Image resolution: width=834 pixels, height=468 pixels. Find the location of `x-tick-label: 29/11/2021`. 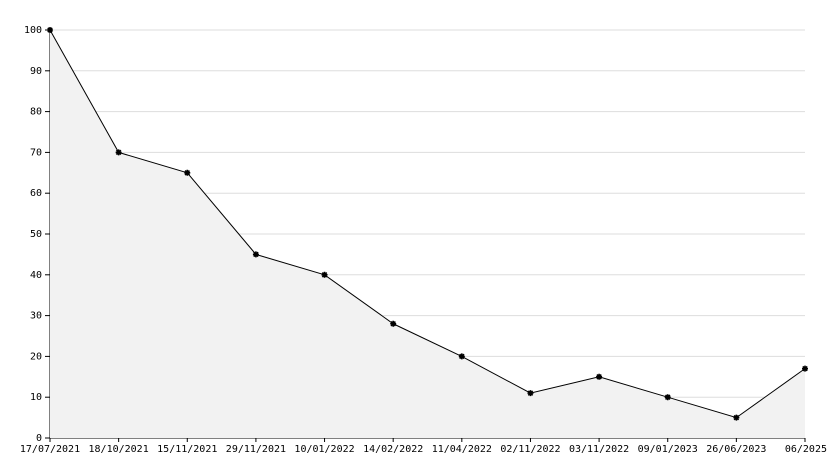

x-tick-label: 29/11/2021 is located at coordinates (256, 449).